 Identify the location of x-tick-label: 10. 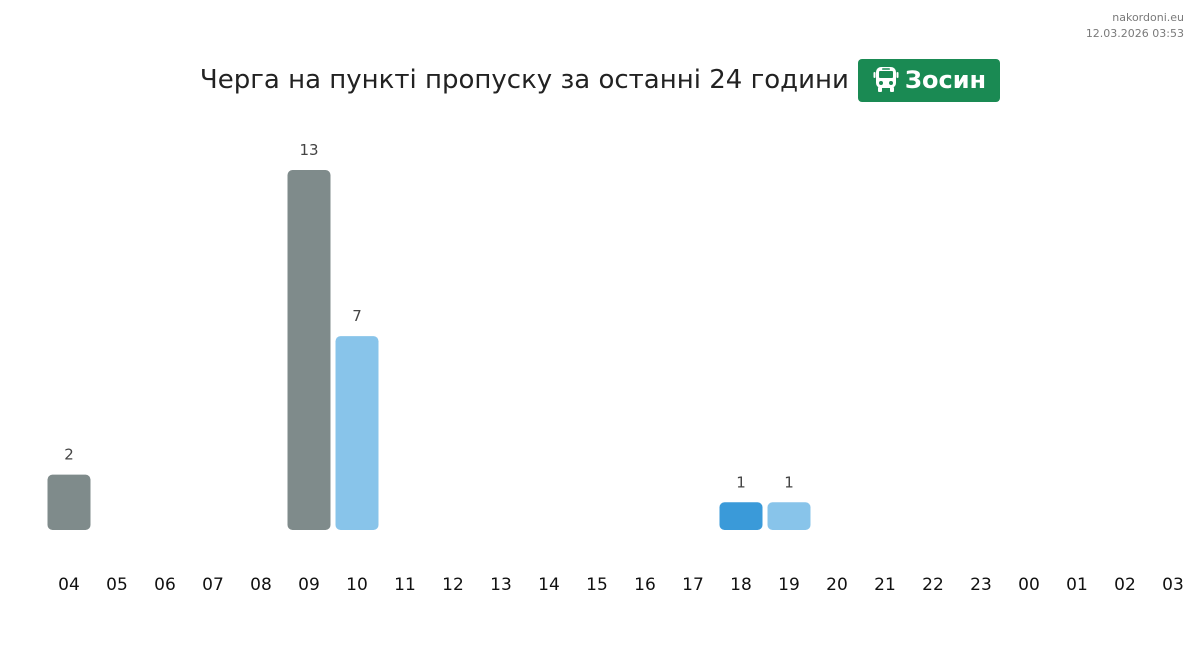
(357, 585).